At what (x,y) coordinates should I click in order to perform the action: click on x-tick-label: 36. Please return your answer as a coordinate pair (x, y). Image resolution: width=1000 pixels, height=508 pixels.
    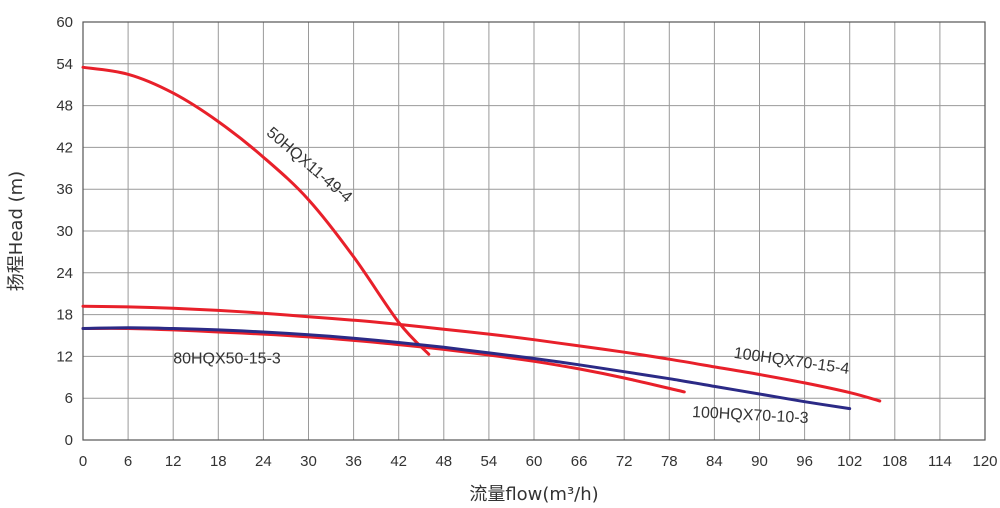
    Looking at the image, I should click on (353, 461).